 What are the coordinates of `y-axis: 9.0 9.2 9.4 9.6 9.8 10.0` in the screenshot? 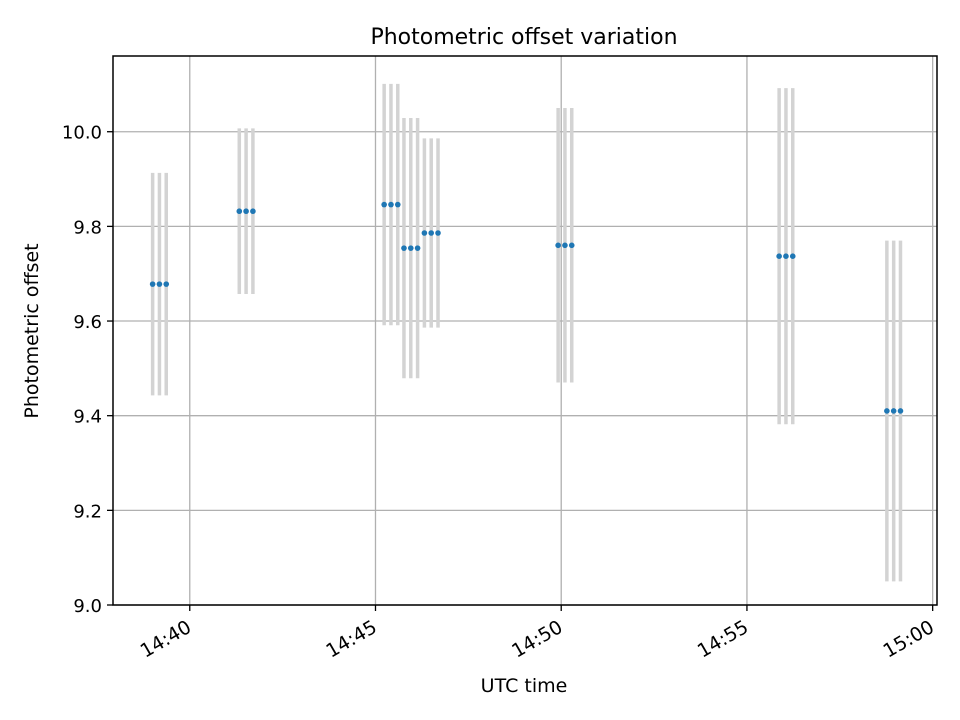 It's located at (87, 370).